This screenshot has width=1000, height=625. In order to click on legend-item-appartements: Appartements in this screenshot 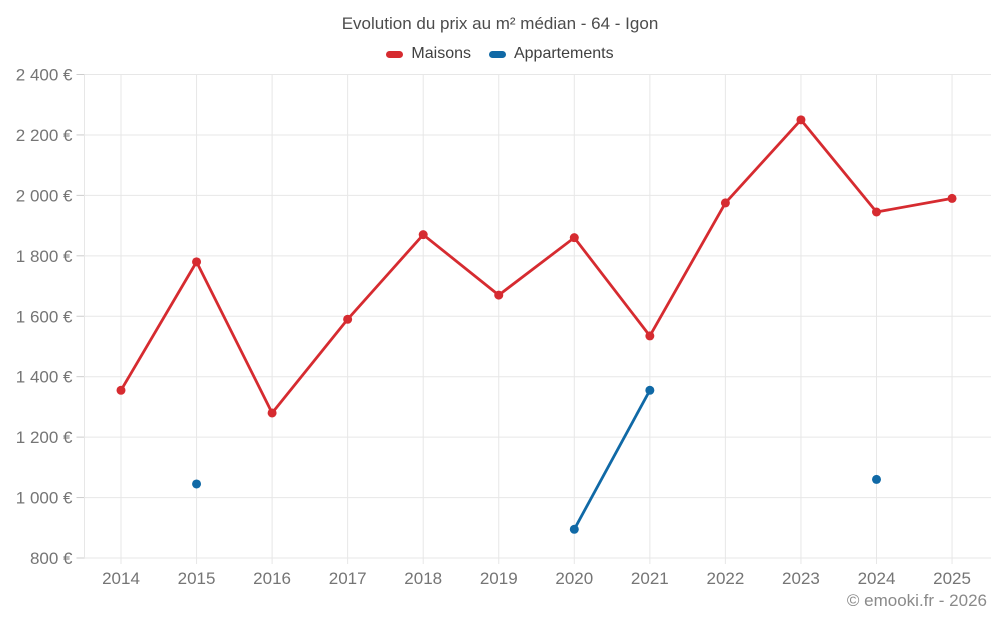, I will do `click(551, 54)`.